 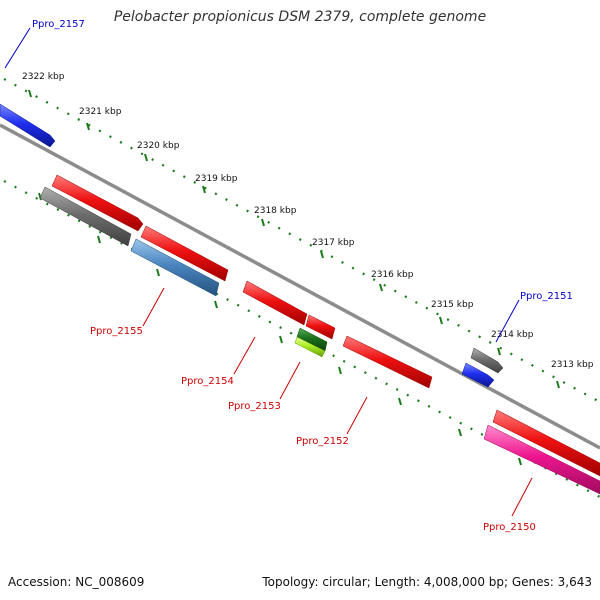 What do you see at coordinates (116, 331) in the screenshot?
I see `gene-label: Ppro_2155` at bounding box center [116, 331].